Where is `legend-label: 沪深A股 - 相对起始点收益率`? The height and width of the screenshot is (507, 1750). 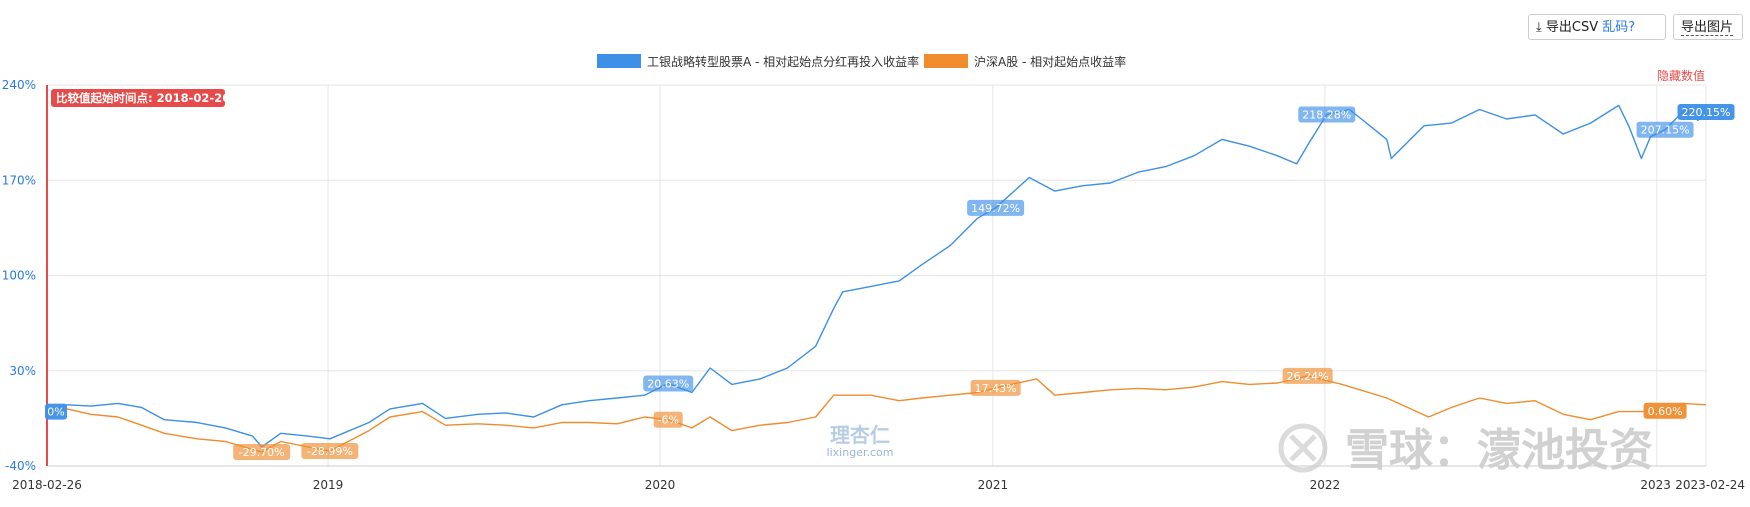 legend-label: 沪深A股 - 相对起始点收益率 is located at coordinates (1050, 61).